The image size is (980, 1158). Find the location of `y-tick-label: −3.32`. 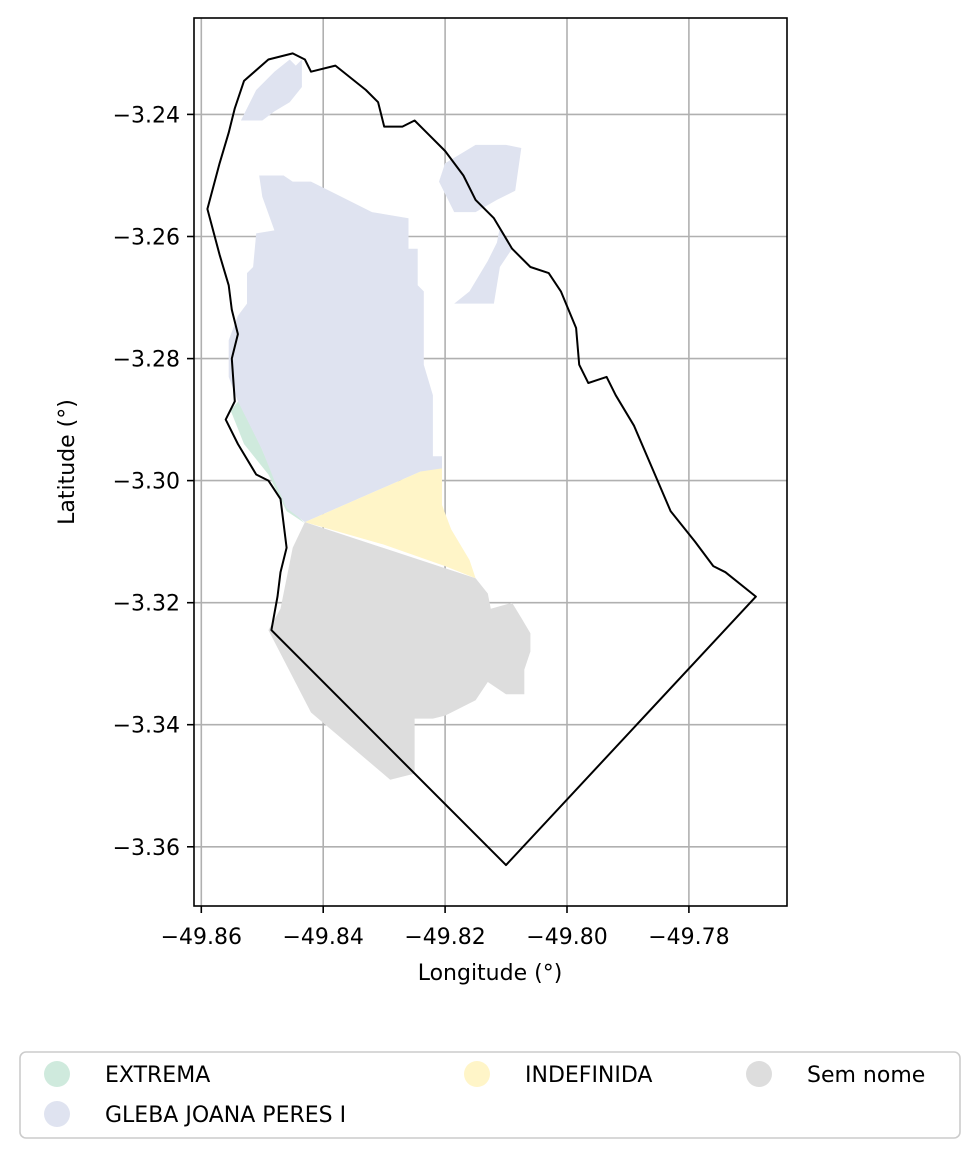

y-tick-label: −3.32 is located at coordinates (146, 604).